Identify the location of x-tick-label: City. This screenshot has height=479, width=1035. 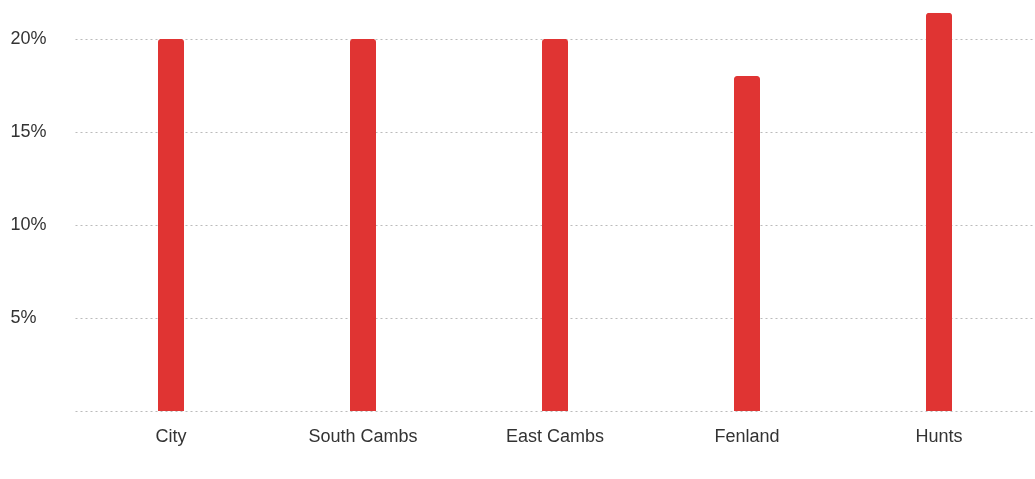
(171, 435).